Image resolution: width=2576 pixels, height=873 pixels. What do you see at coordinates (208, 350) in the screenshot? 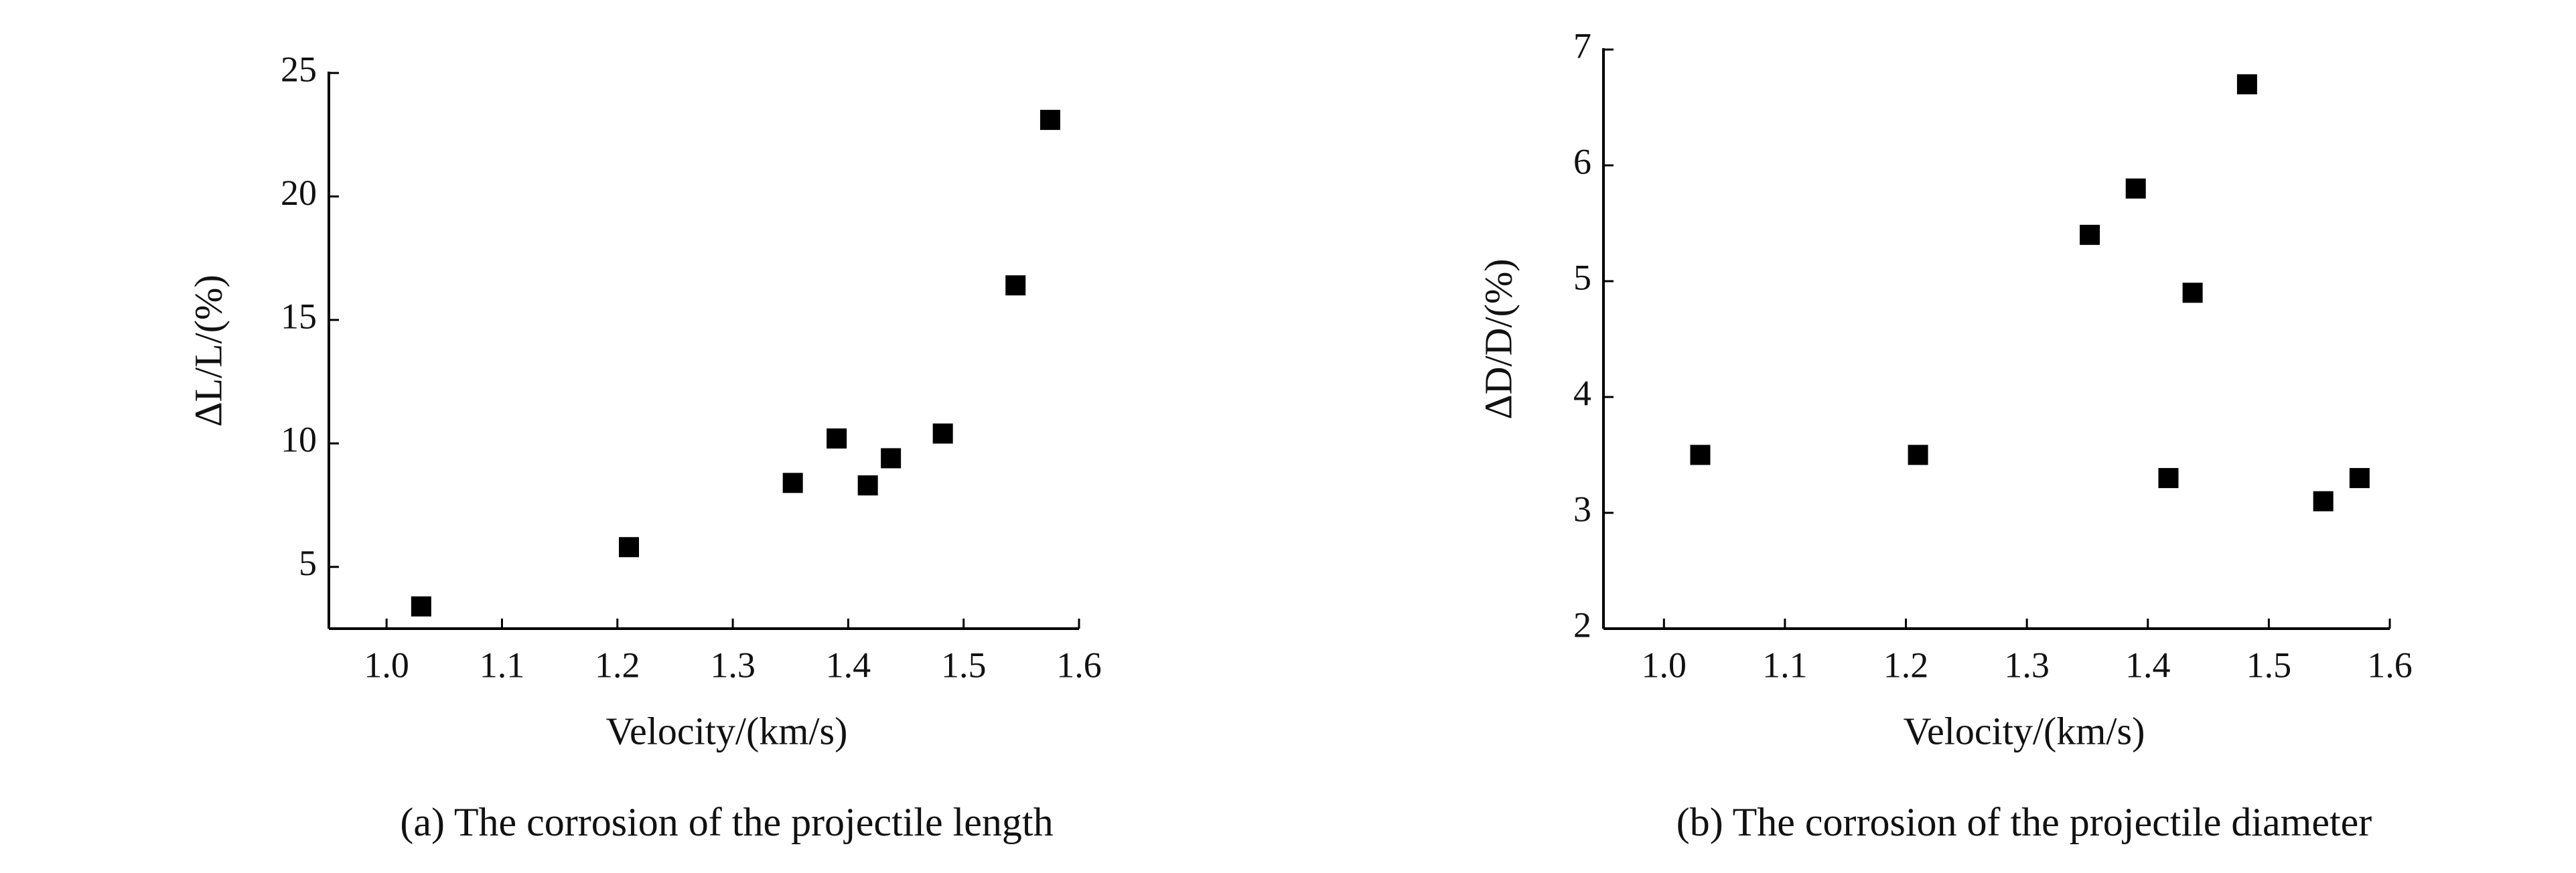
I see `y-axis-label: ΔL/L/(%)` at bounding box center [208, 350].